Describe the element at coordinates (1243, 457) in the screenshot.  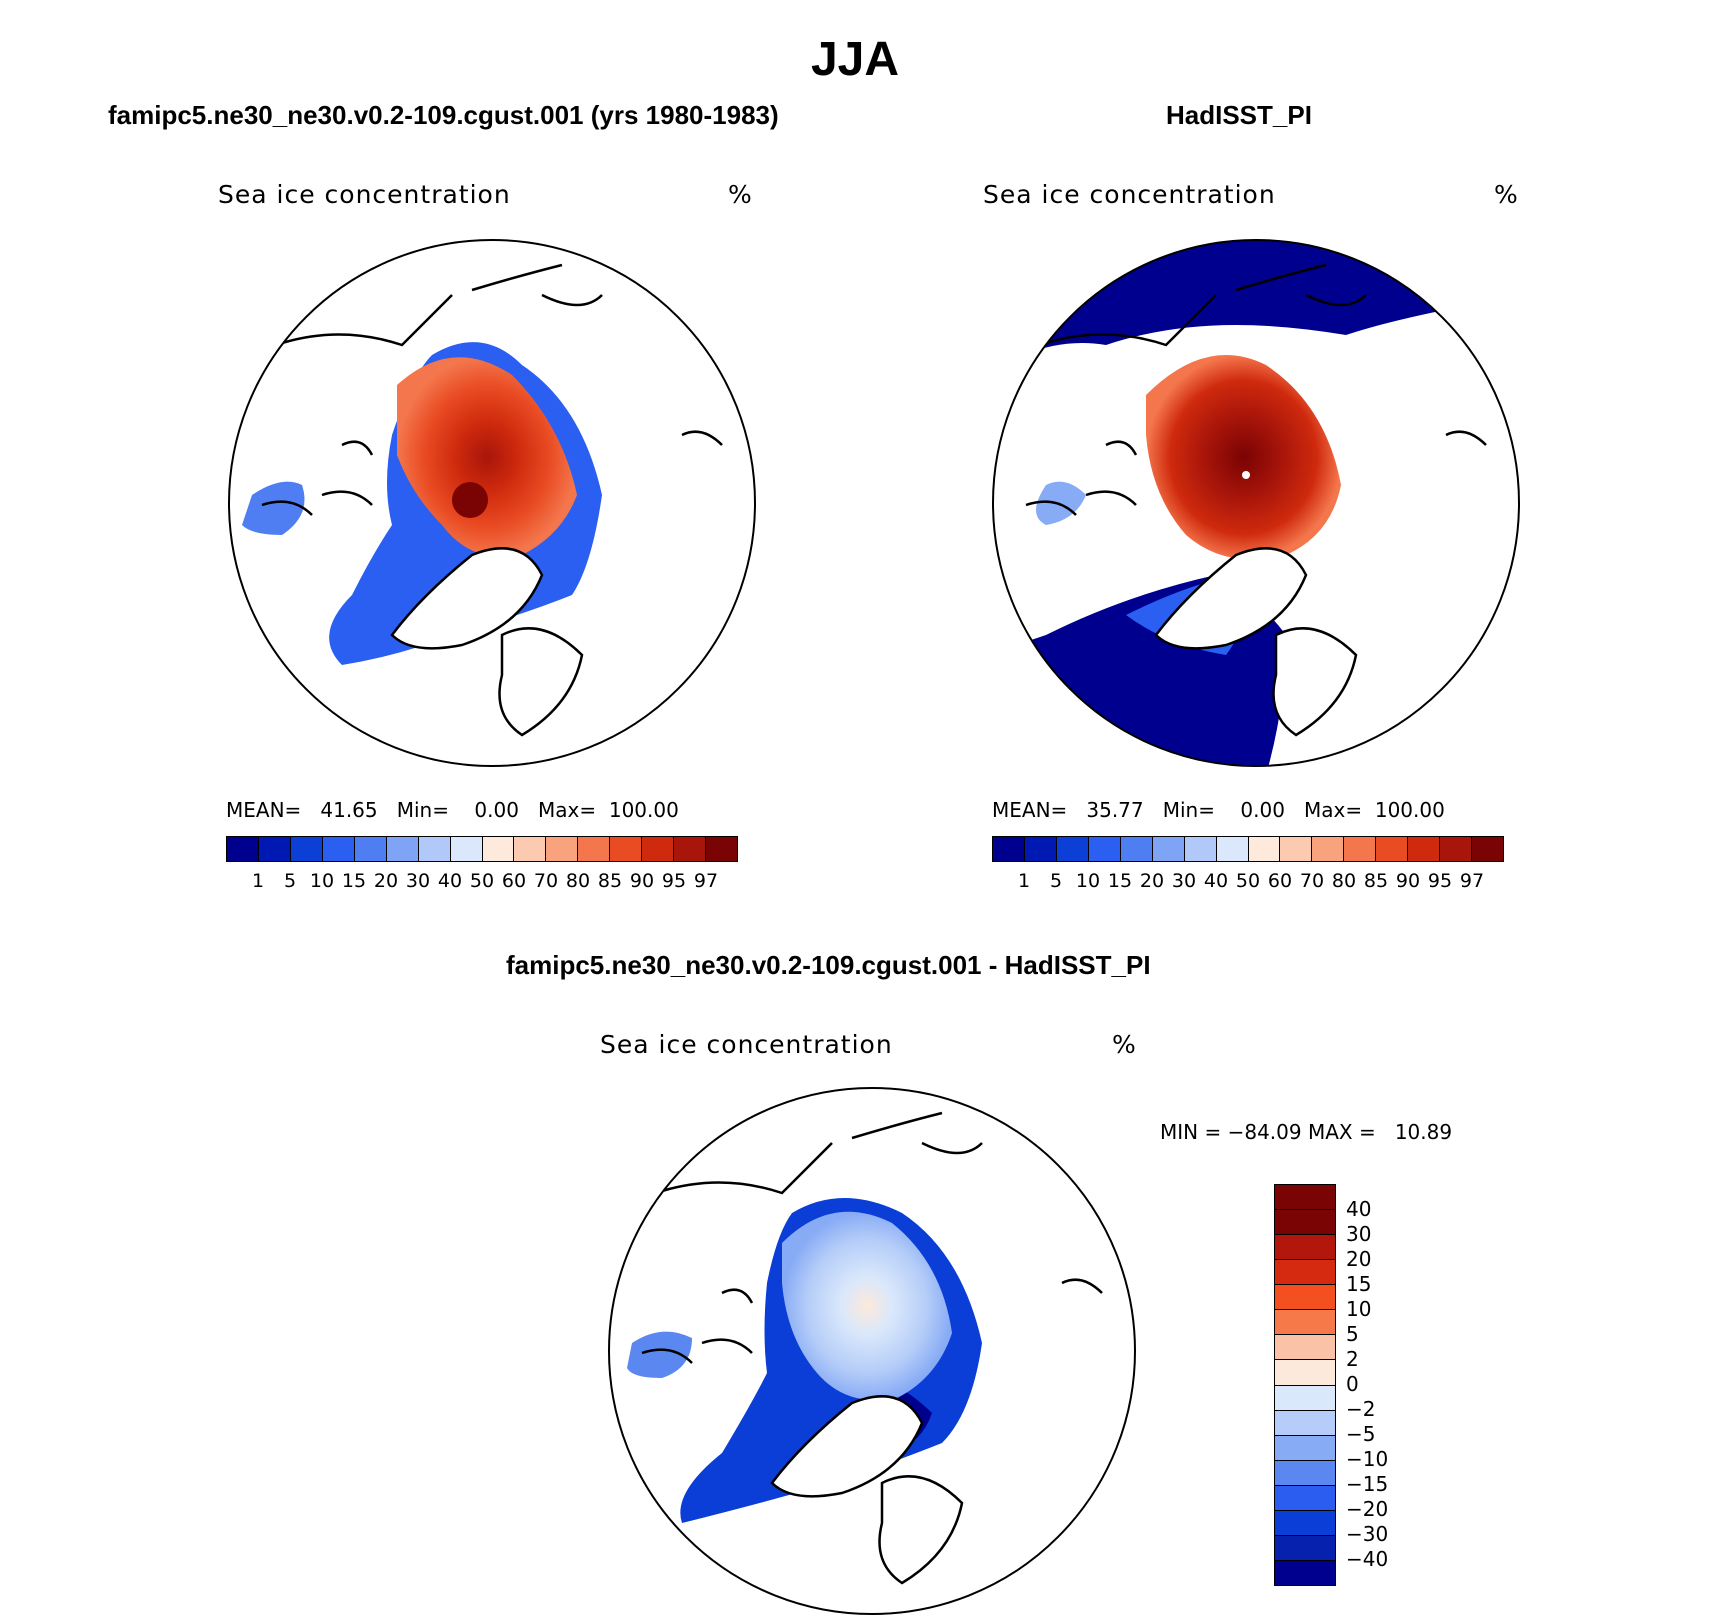
I see `panel-2-ice-pack` at that location.